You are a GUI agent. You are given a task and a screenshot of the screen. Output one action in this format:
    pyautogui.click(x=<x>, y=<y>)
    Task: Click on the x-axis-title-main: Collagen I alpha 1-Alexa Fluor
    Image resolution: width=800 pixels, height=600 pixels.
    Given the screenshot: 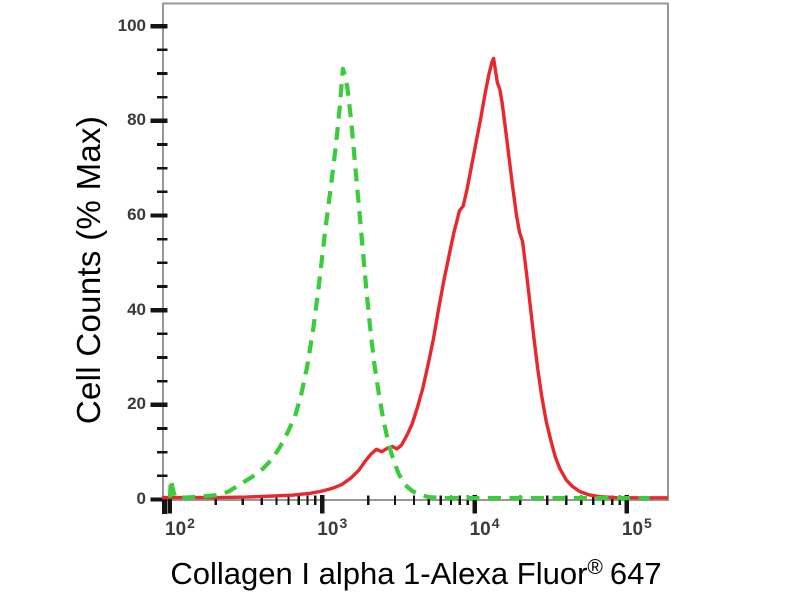 What is the action you would take?
    pyautogui.click(x=379, y=573)
    